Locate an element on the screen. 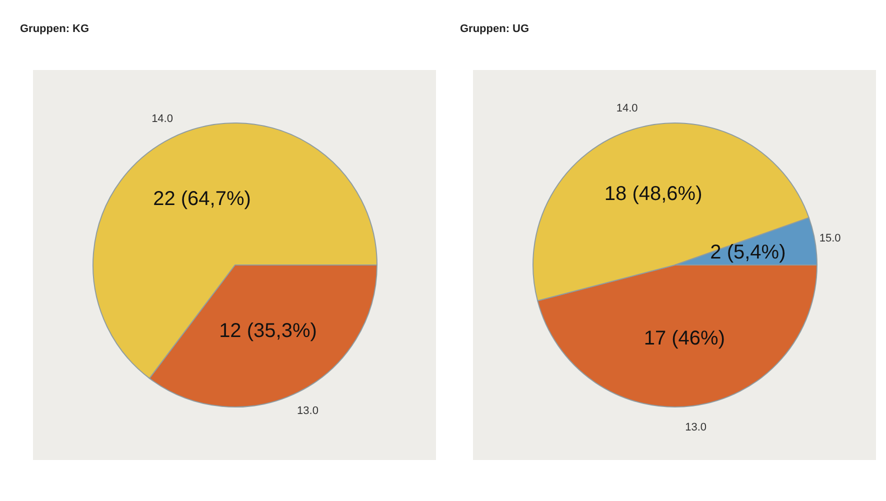  data-label: 12 (35,3%) is located at coordinates (268, 331).